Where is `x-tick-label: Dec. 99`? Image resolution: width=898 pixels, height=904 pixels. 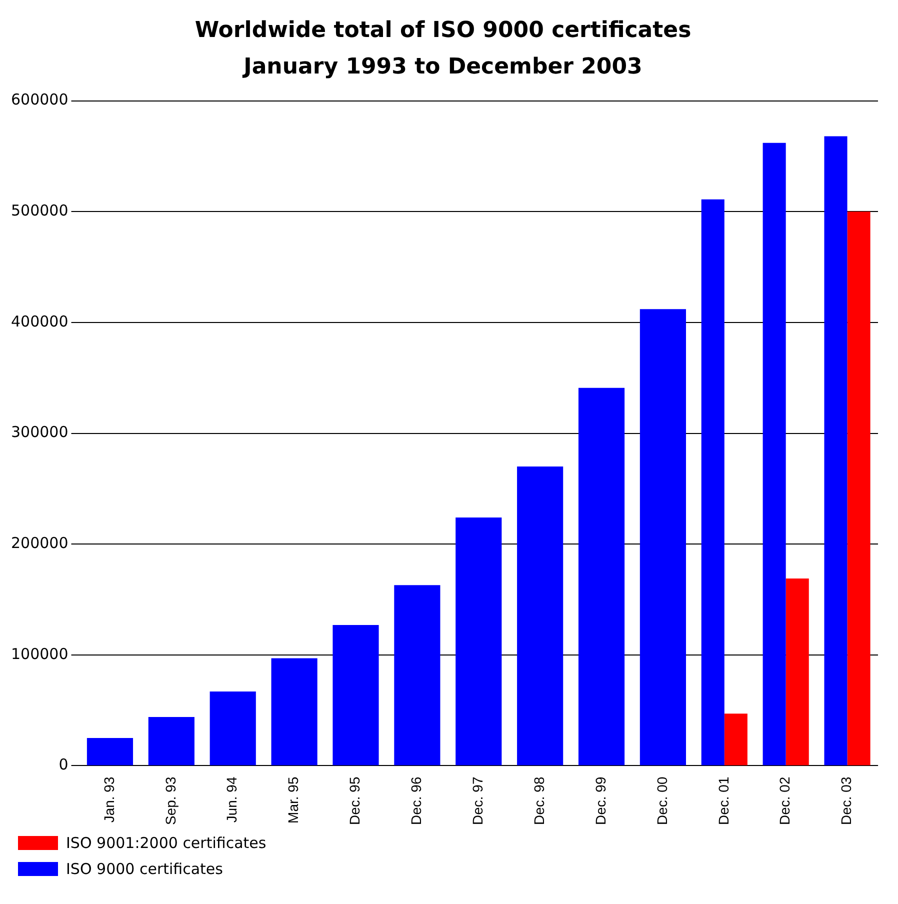
x-tick-label: Dec. 99 is located at coordinates (600, 800).